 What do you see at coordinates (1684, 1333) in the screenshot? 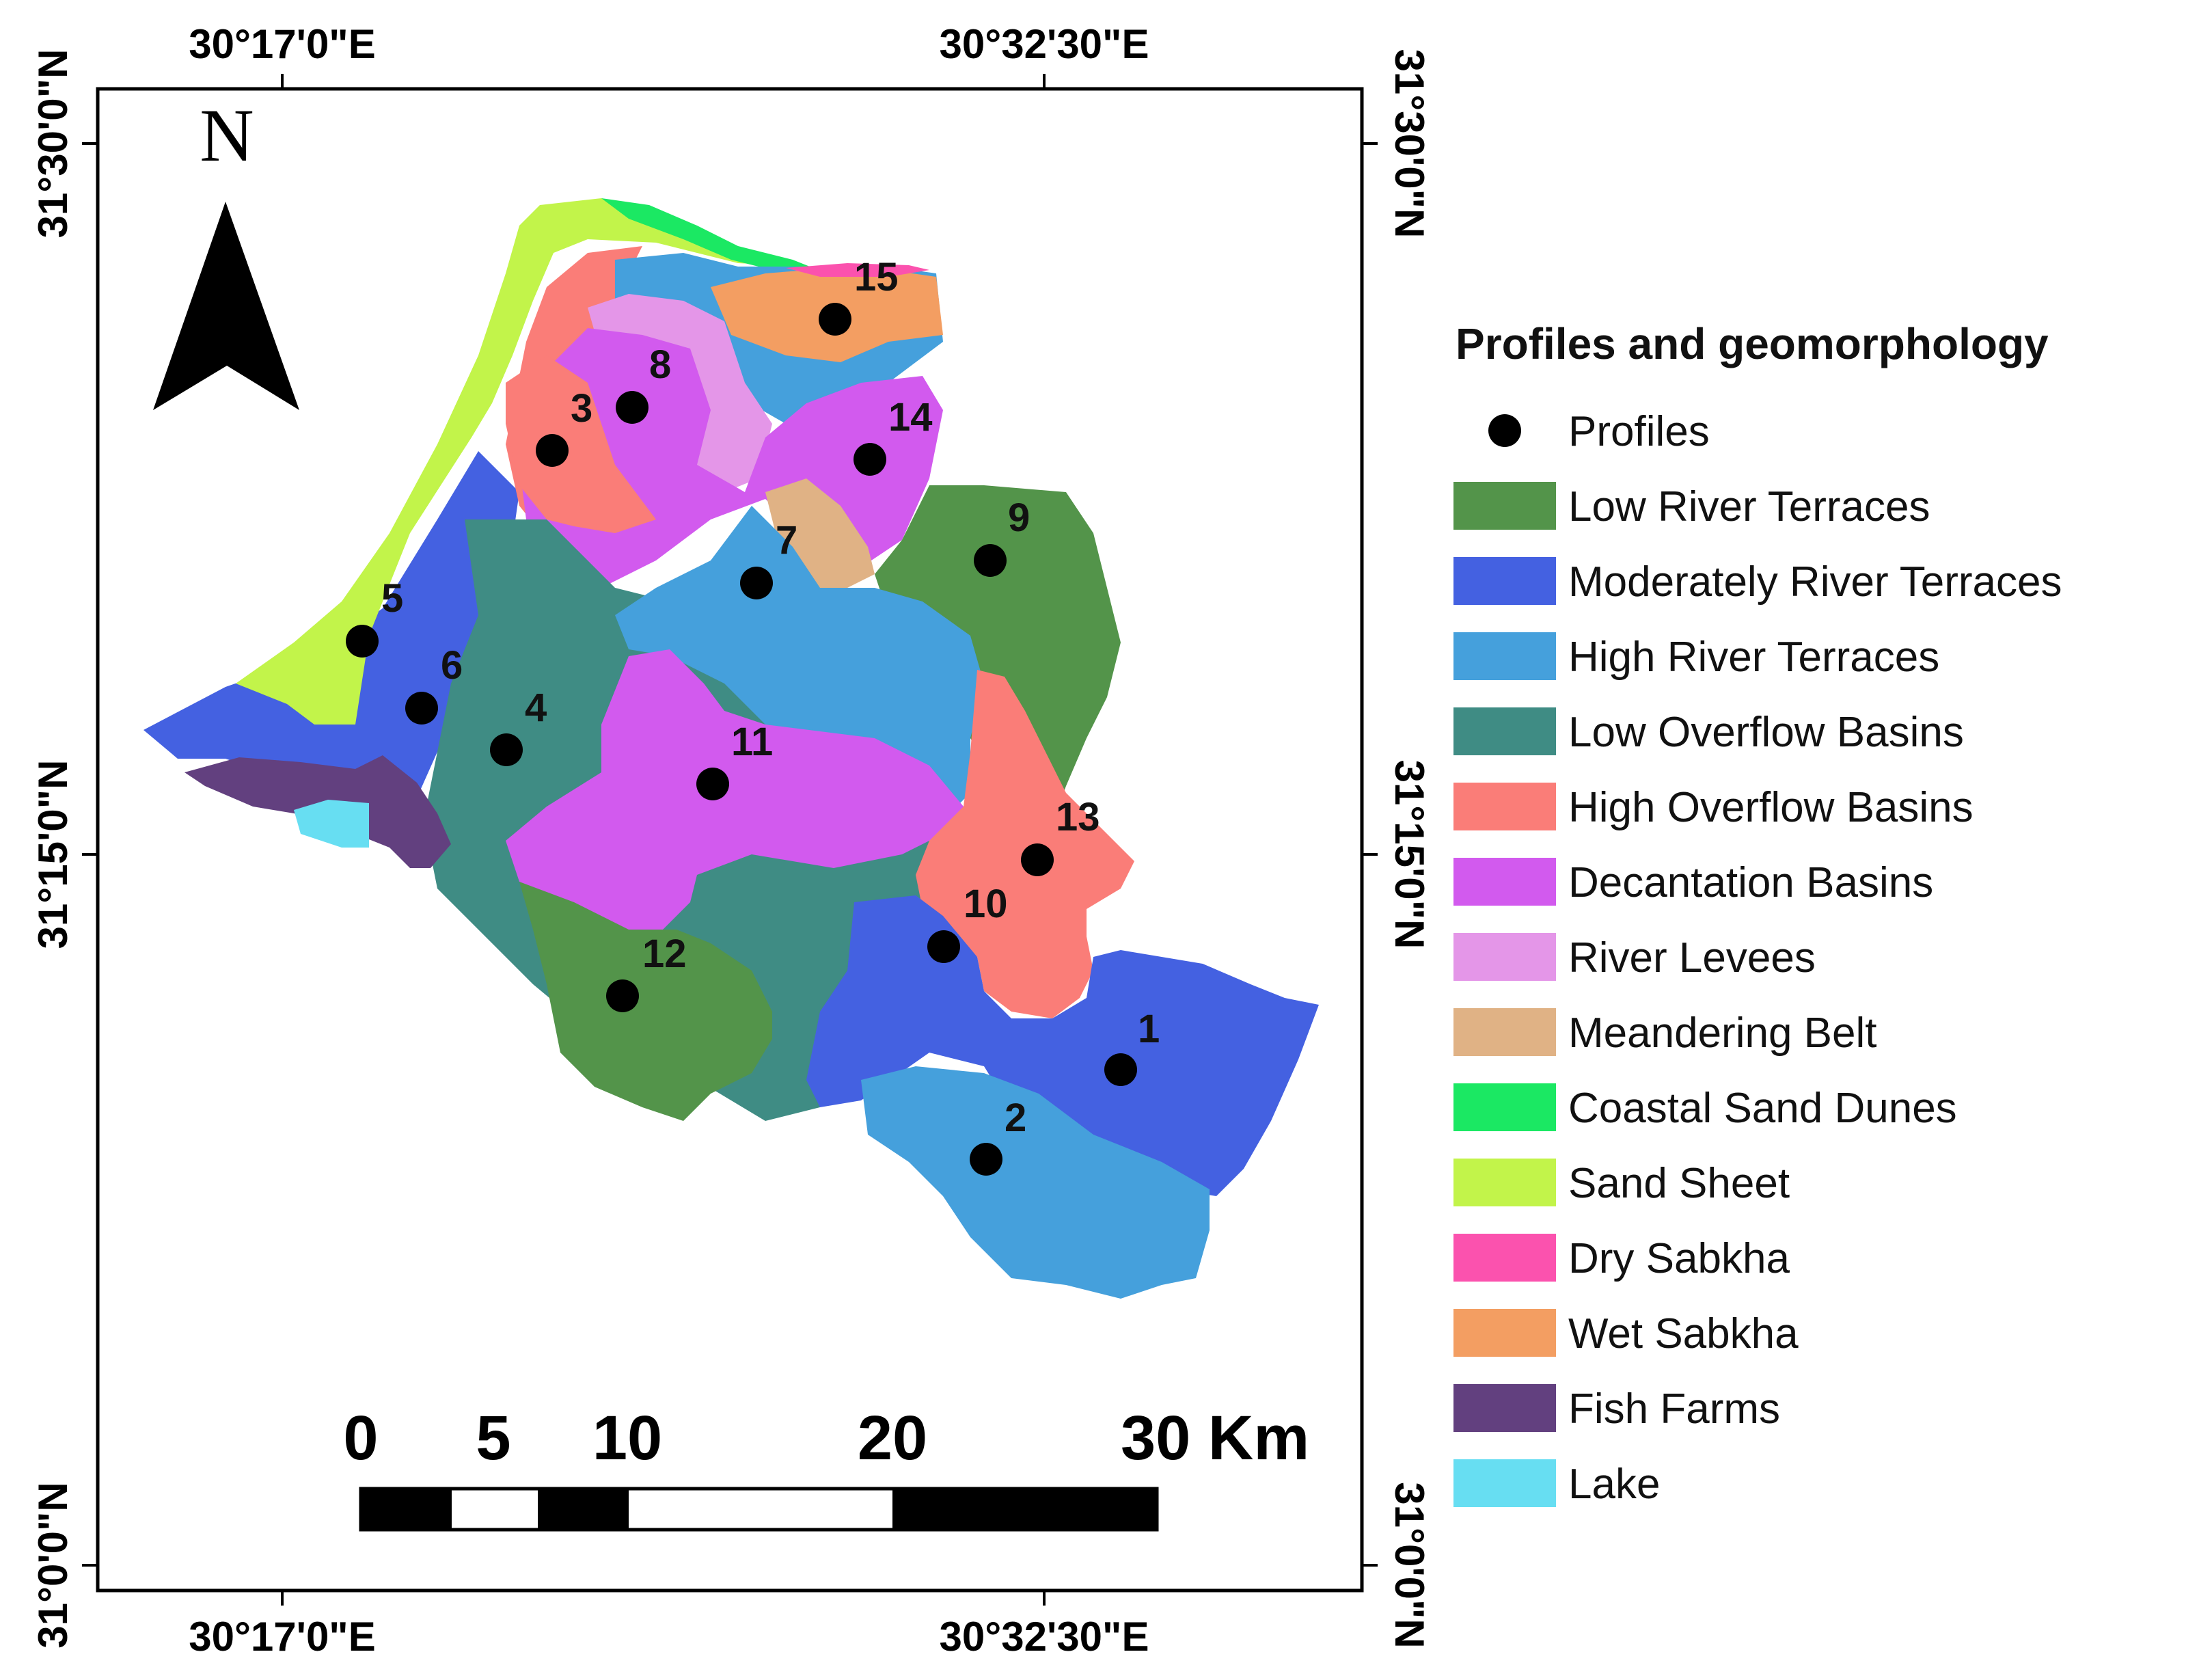
I see `legend-label: Wet Sabkha` at bounding box center [1684, 1333].